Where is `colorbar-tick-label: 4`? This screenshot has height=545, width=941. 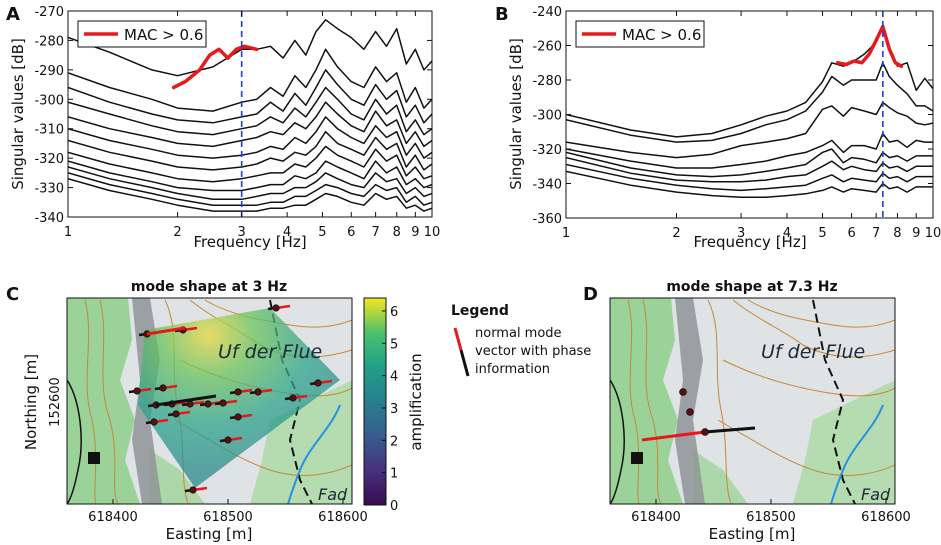
colorbar-tick-label: 4 is located at coordinates (394, 377).